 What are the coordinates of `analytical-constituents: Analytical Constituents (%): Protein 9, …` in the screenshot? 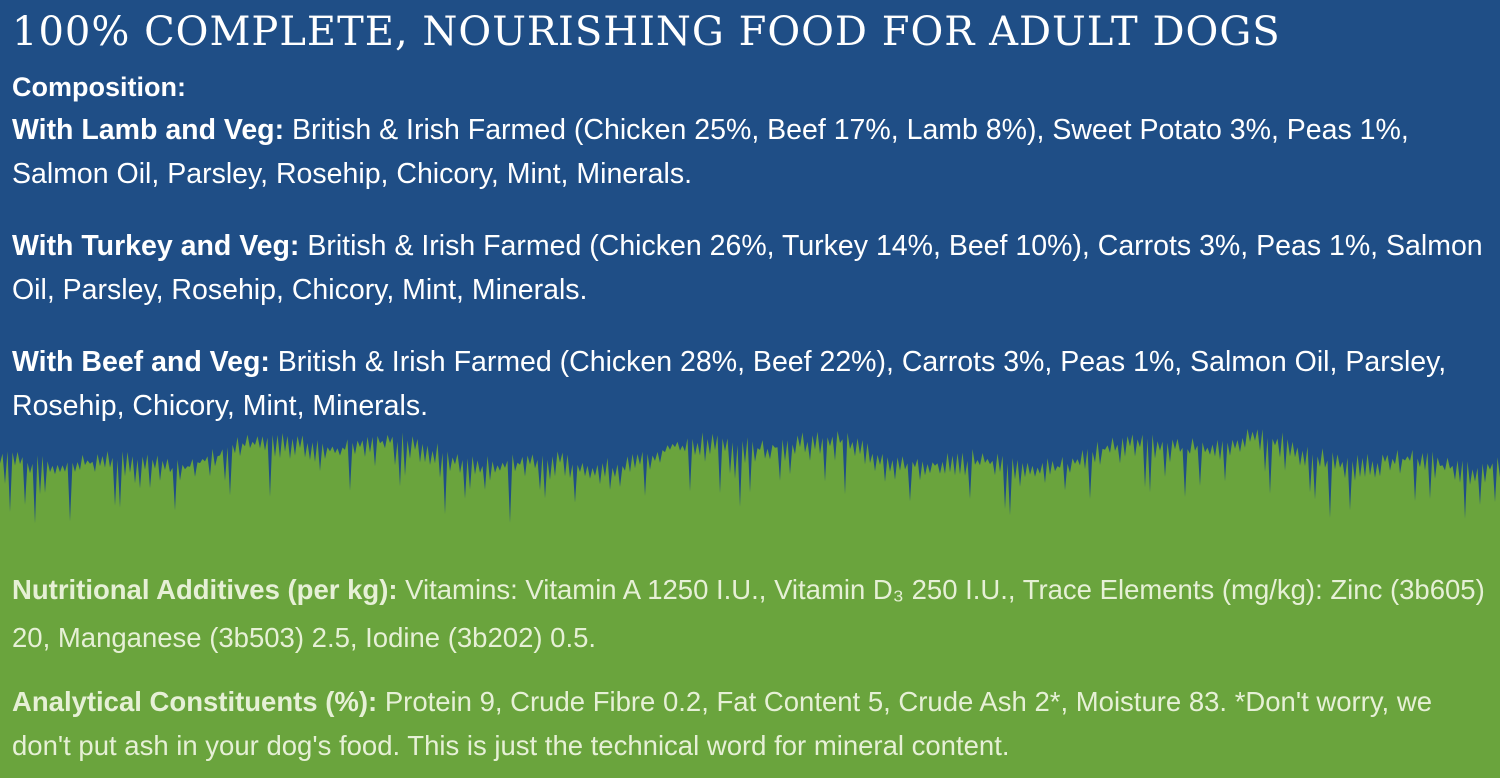 It's located at (752, 724).